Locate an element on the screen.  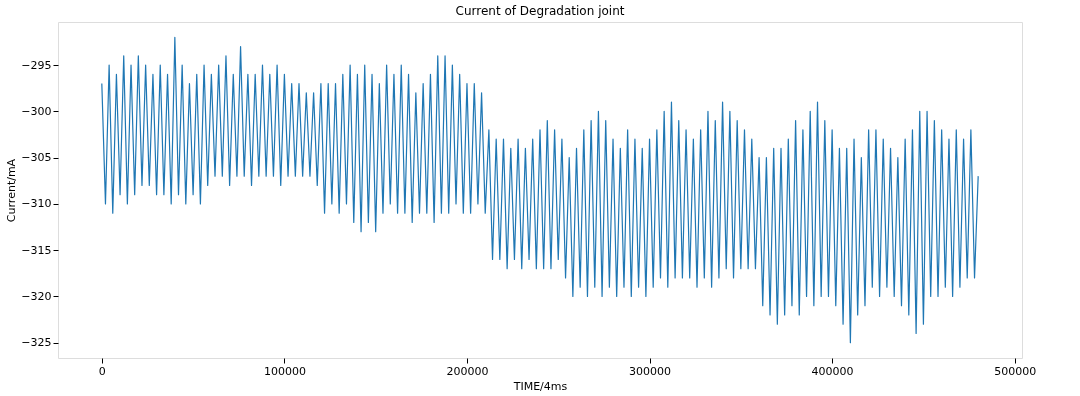
x-tick-label: 200000 is located at coordinates (467, 371).